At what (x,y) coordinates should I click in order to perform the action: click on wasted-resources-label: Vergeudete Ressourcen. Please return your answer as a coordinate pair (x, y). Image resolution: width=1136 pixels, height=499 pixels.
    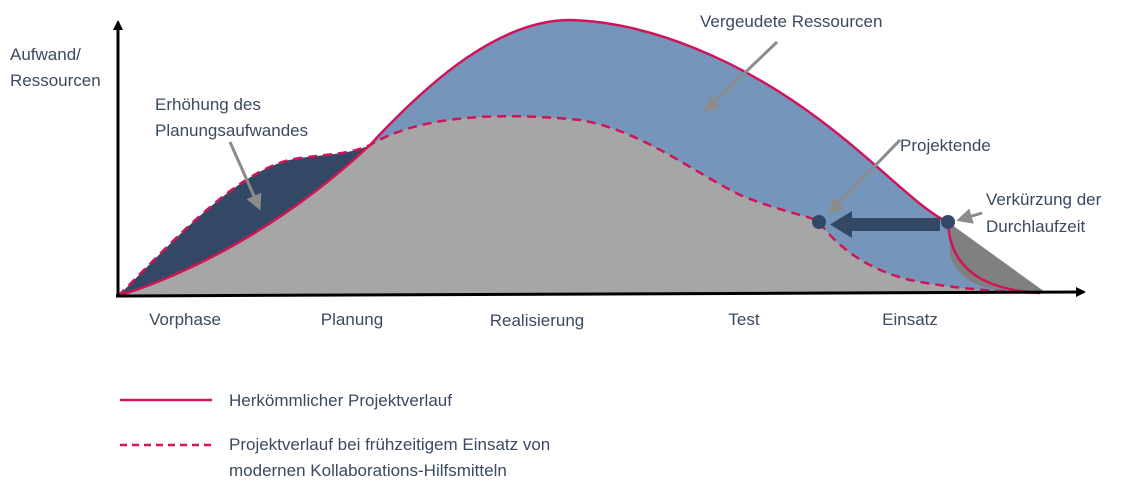
    Looking at the image, I should click on (791, 21).